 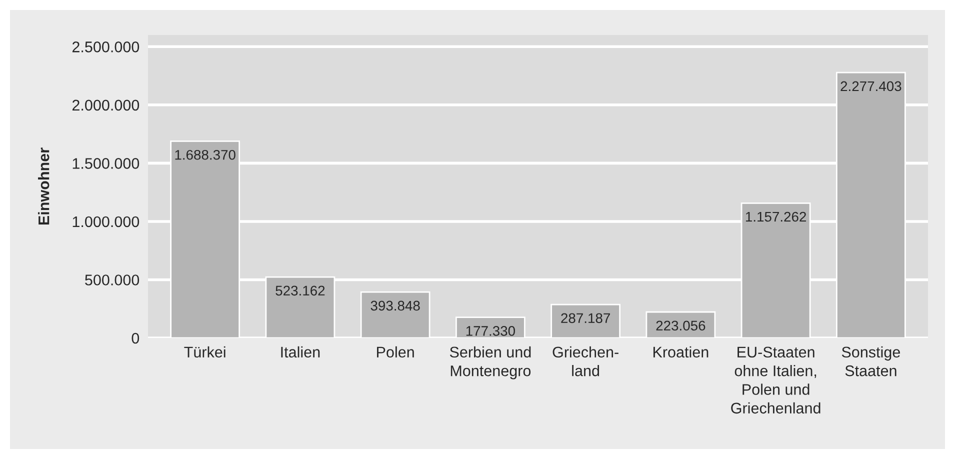 I want to click on y-tick-label: 2.000.000, so click(x=106, y=105).